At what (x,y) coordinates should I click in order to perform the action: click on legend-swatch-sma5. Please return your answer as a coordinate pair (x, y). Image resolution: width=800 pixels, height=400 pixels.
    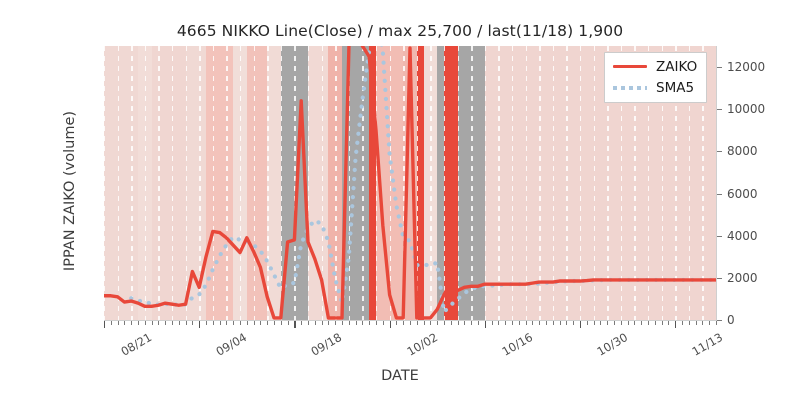
    Looking at the image, I should click on (630, 87).